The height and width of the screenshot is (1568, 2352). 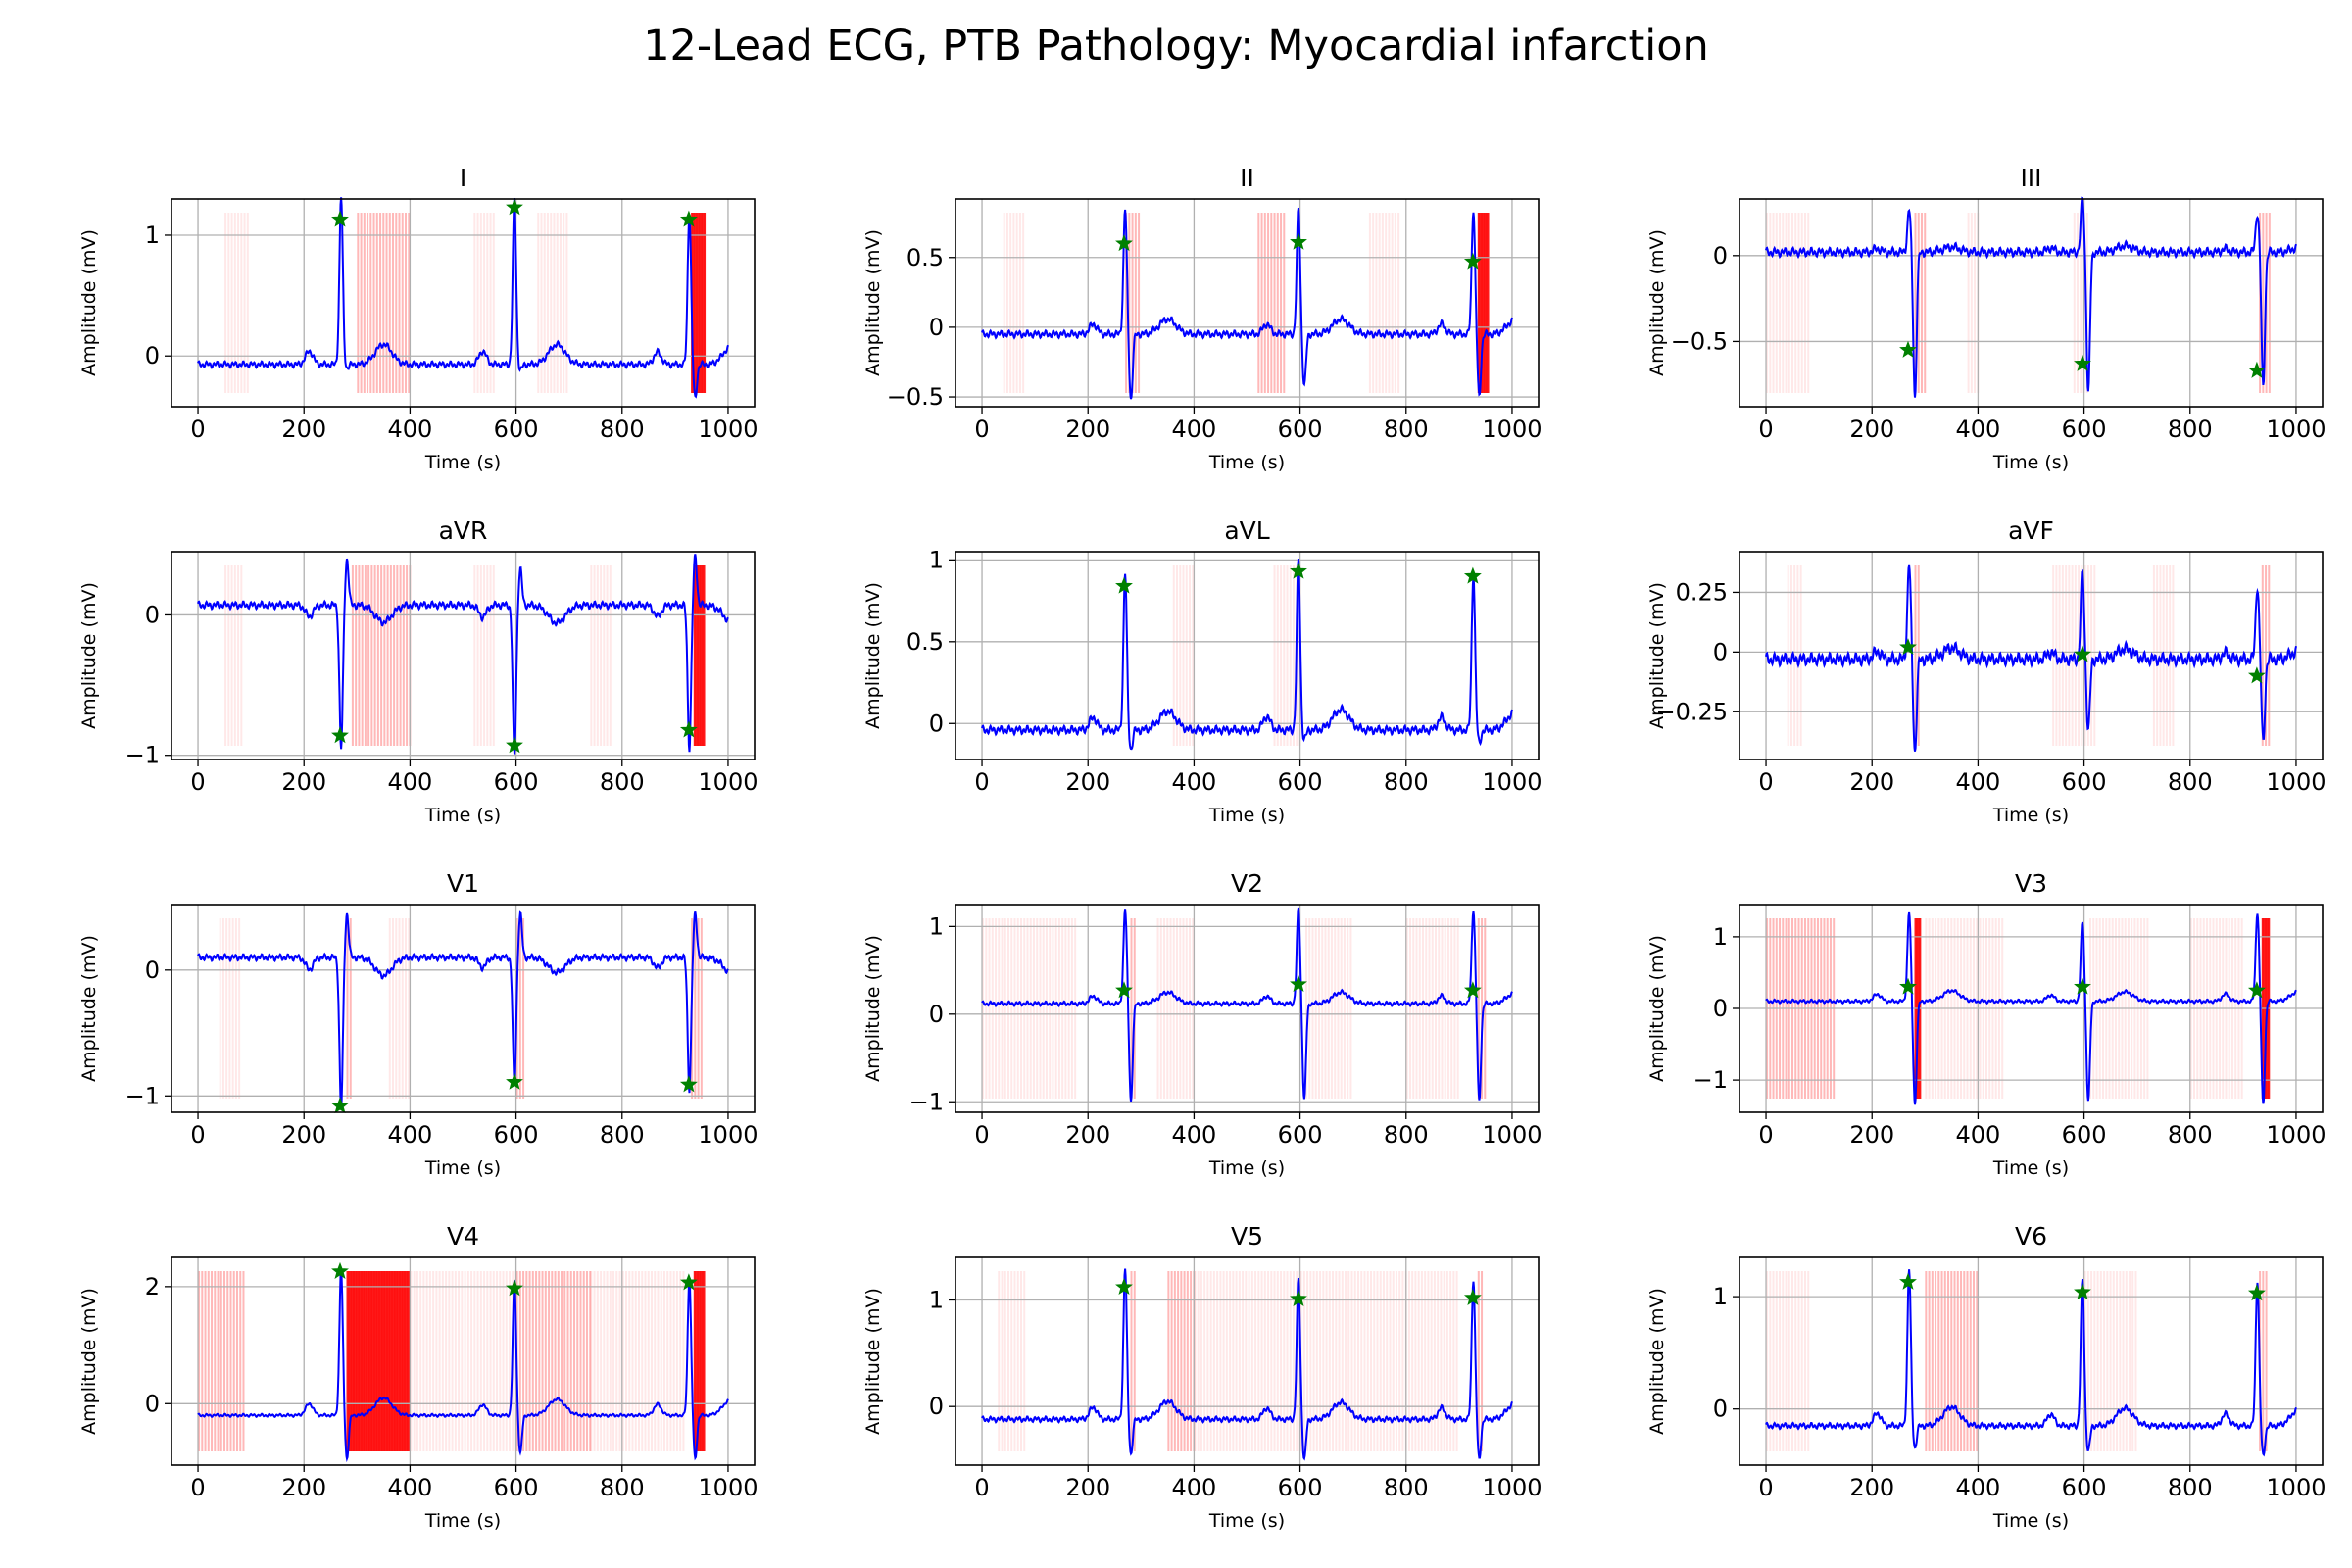 What do you see at coordinates (1247, 655) in the screenshot?
I see `axes-frame` at bounding box center [1247, 655].